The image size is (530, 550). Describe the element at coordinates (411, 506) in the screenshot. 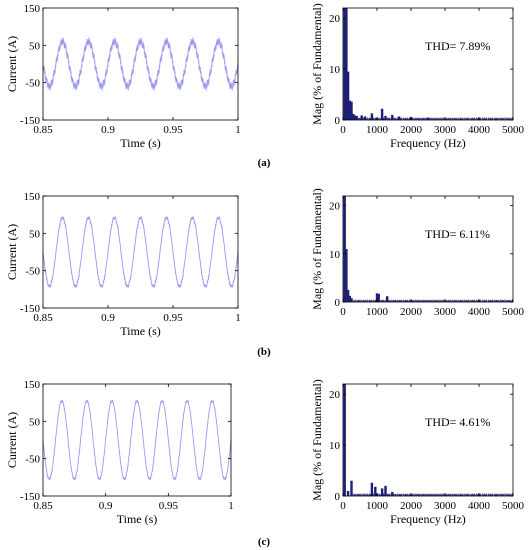

I see `c-spectrum-x-tick-label: 2000` at that location.